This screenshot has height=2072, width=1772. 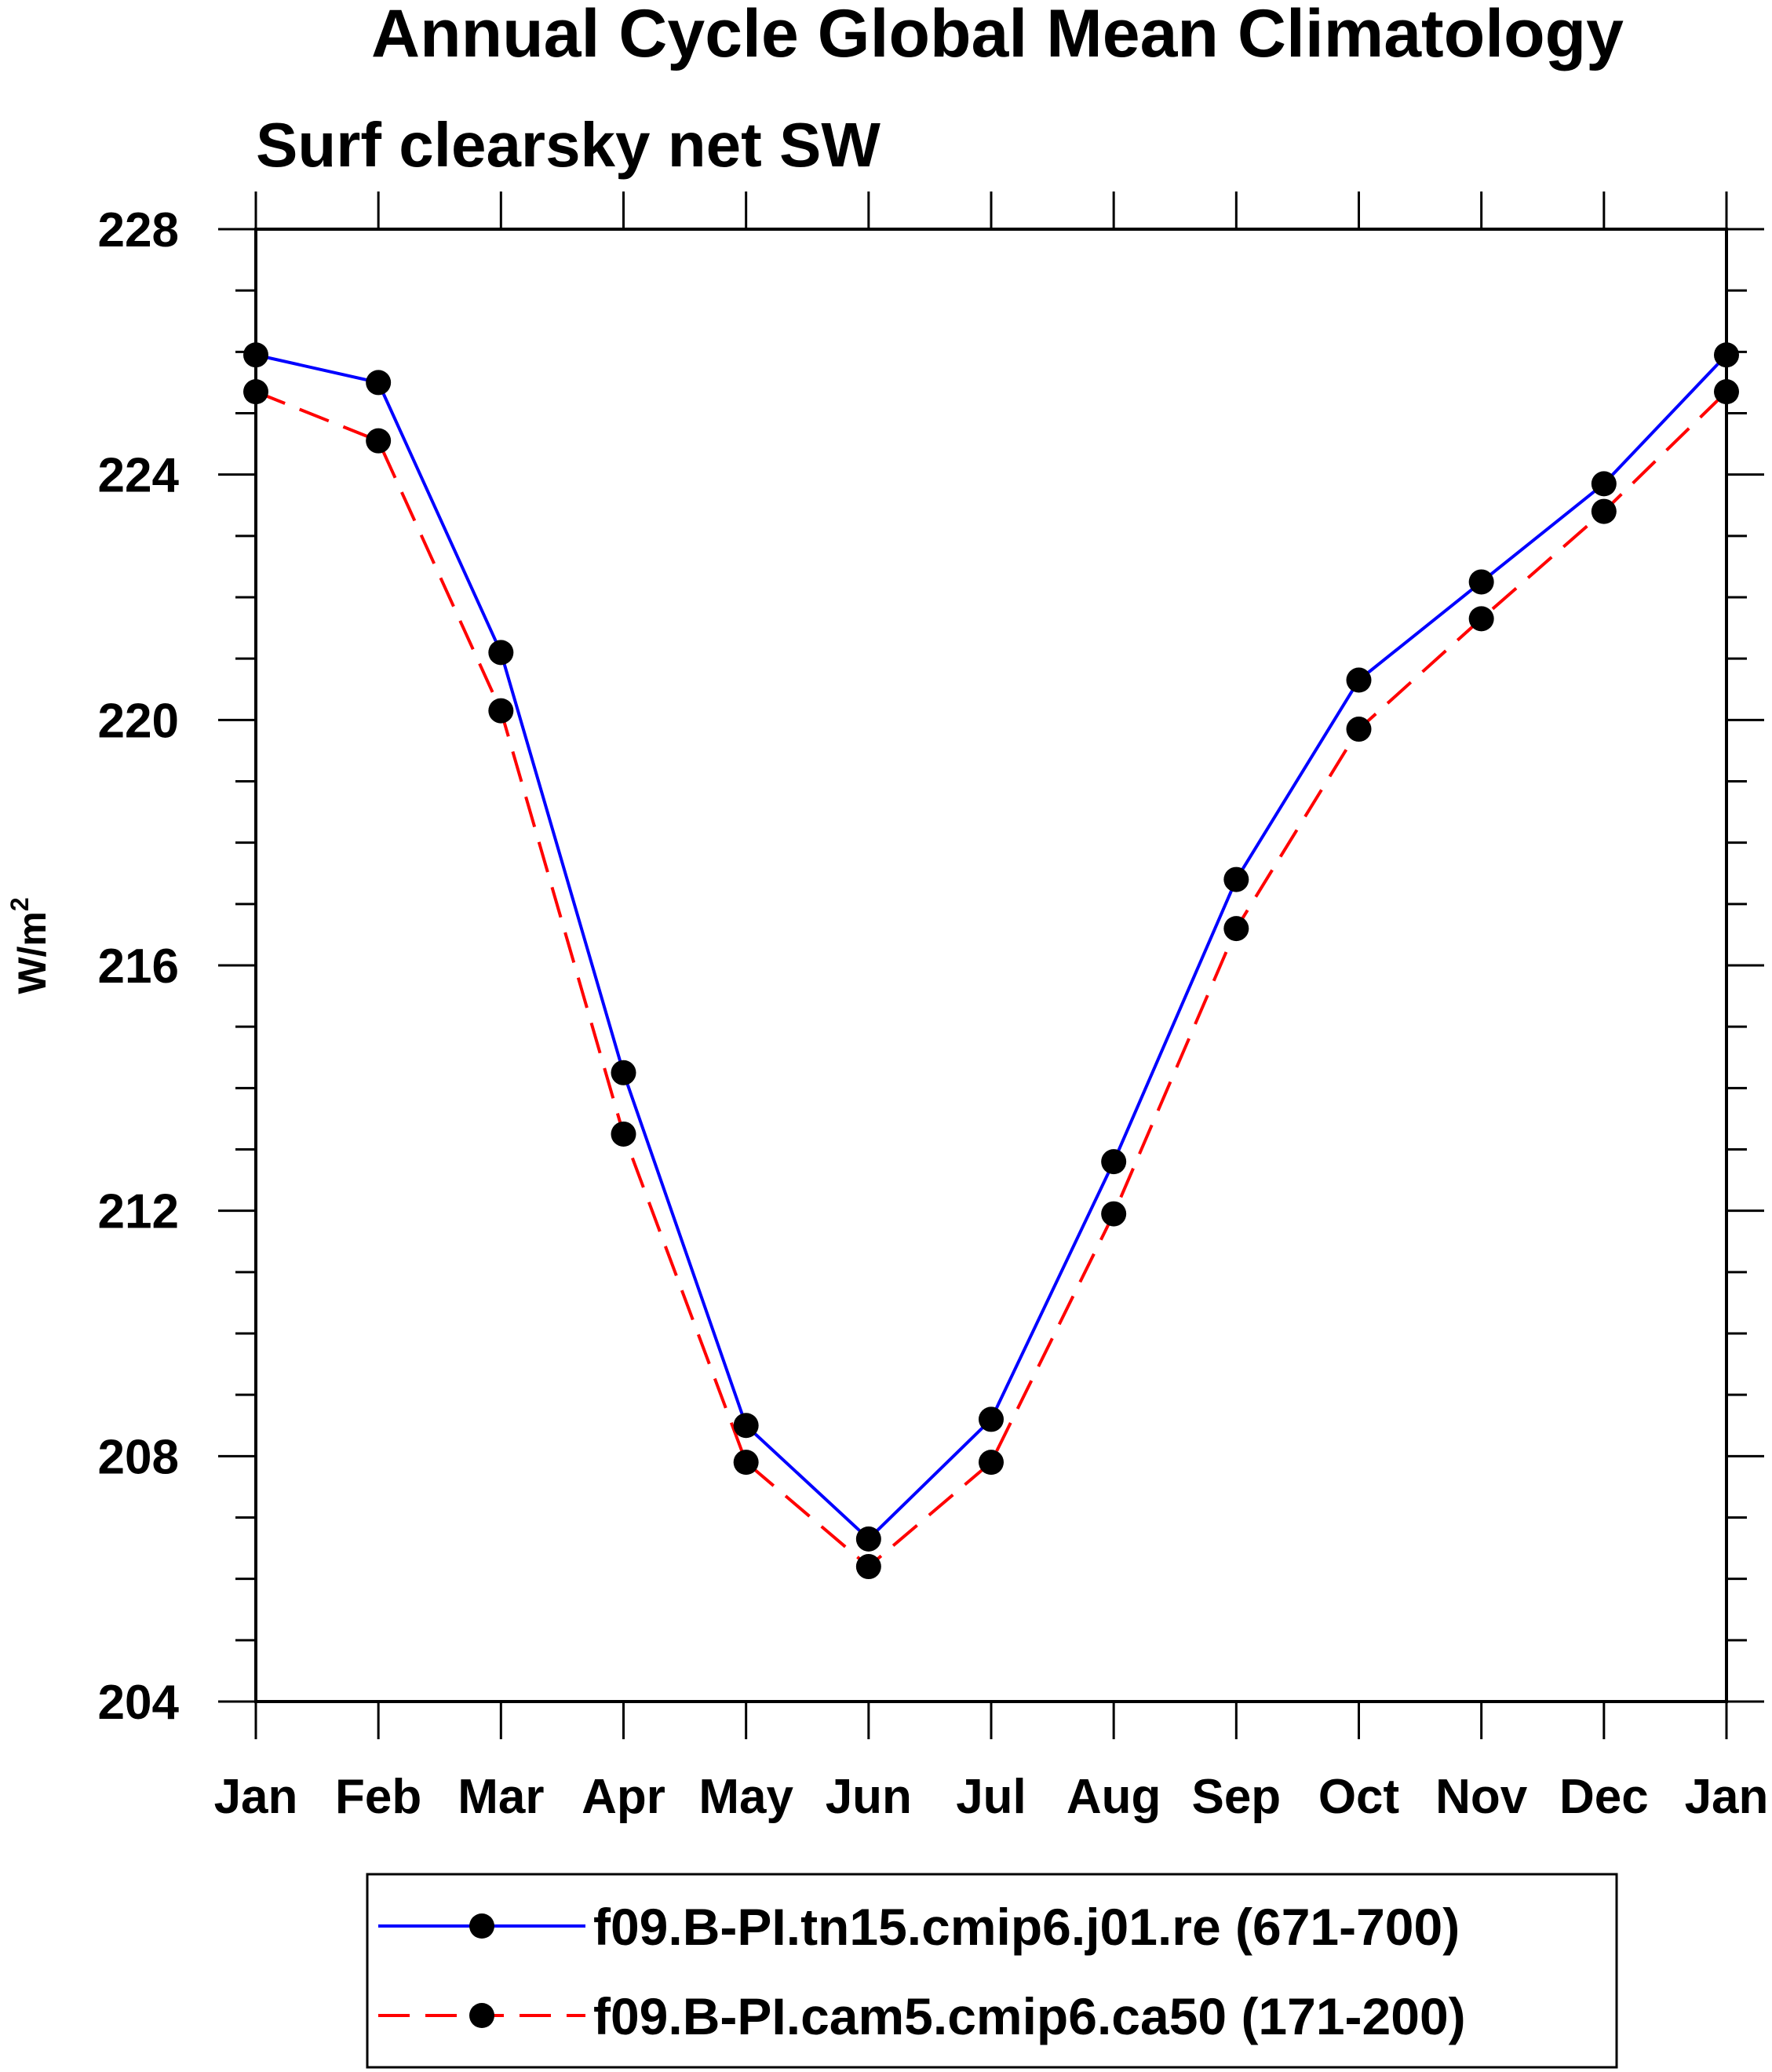 What do you see at coordinates (1604, 1797) in the screenshot?
I see `x-tick-label: Dec` at bounding box center [1604, 1797].